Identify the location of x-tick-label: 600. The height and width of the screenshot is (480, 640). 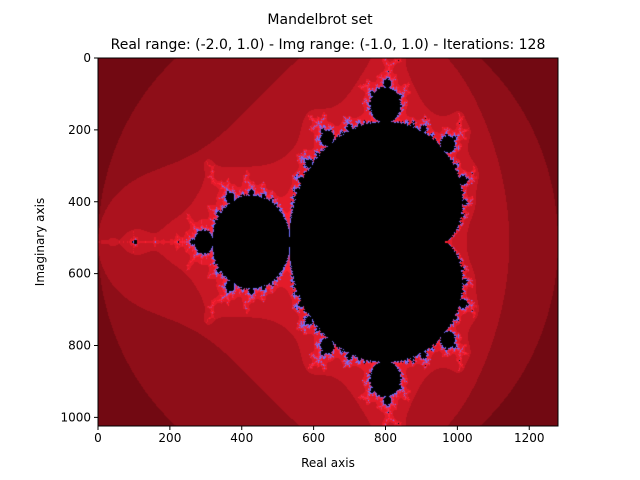
(313, 438).